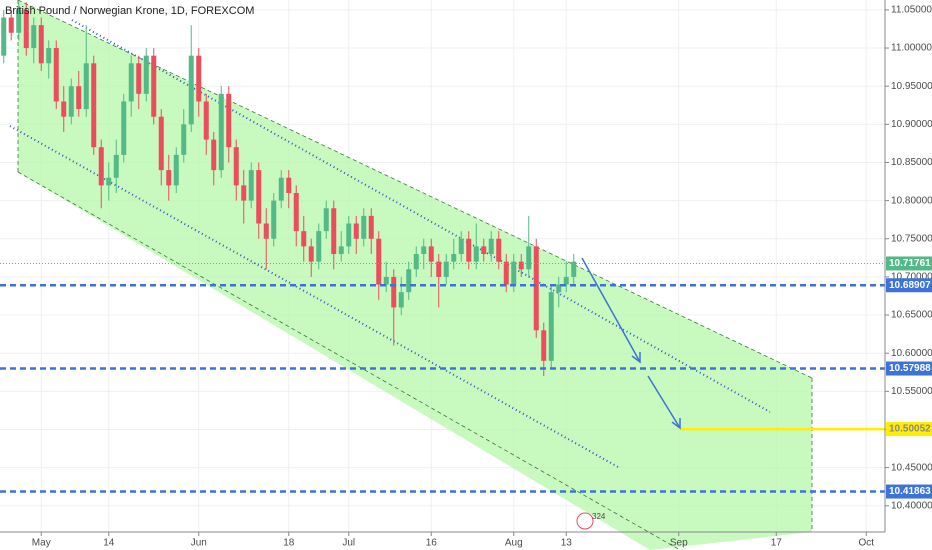 This screenshot has width=932, height=550. I want to click on price-label: 10.41863, so click(910, 491).